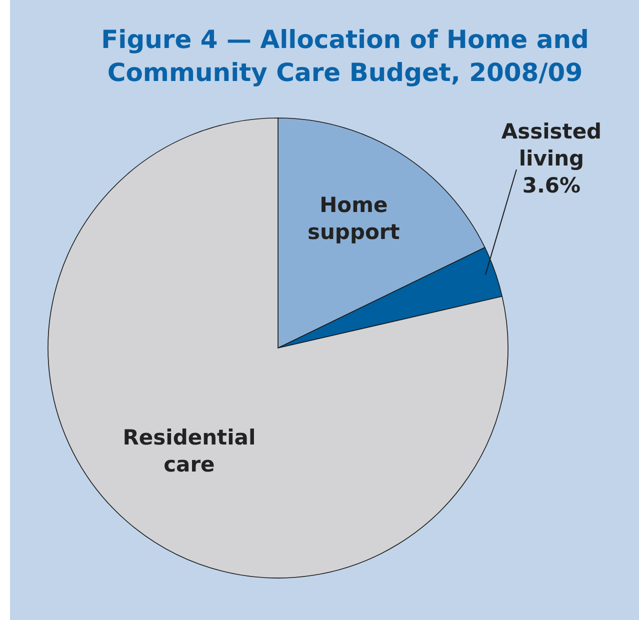 The width and height of the screenshot is (639, 620). I want to click on slice-label: Residential care, so click(189, 451).